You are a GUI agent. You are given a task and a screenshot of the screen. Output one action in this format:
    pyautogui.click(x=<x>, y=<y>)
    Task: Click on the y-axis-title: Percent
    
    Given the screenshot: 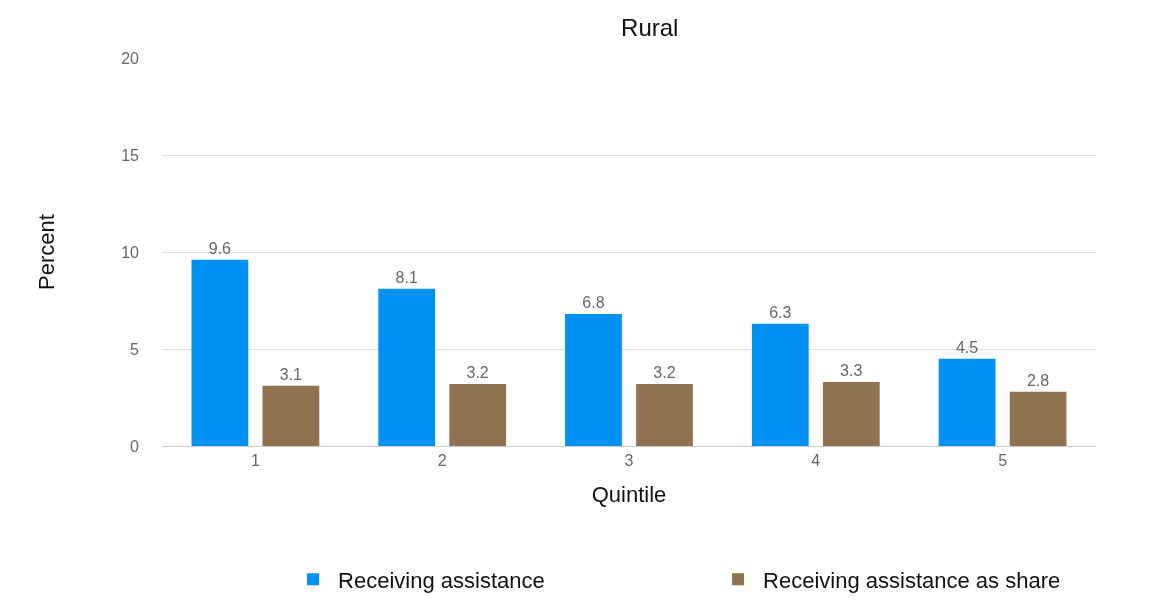 What is the action you would take?
    pyautogui.click(x=46, y=252)
    